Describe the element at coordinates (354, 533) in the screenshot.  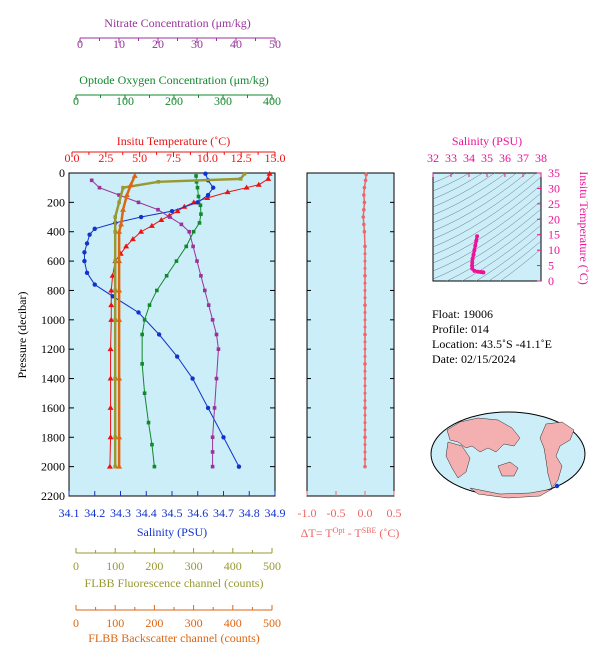
I see `delta-label-part: - T` at that location.